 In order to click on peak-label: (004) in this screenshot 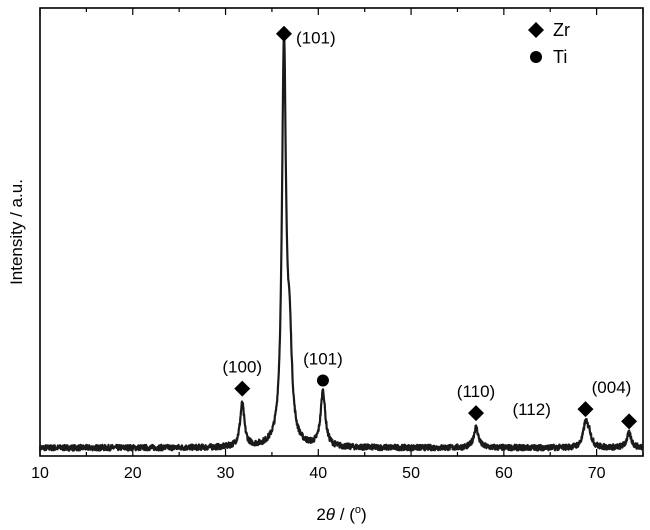, I will do `click(612, 387)`.